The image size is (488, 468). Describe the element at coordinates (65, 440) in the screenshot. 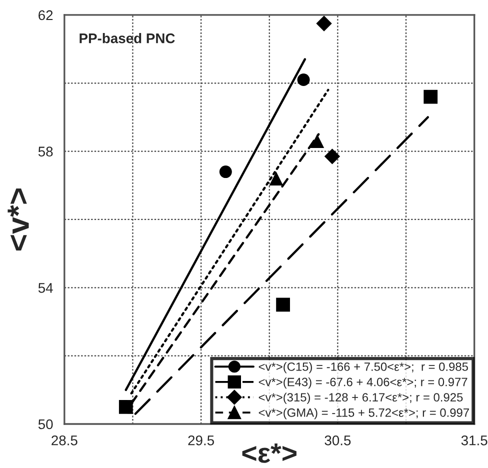

I see `x-tick-label: 28.5` at that location.